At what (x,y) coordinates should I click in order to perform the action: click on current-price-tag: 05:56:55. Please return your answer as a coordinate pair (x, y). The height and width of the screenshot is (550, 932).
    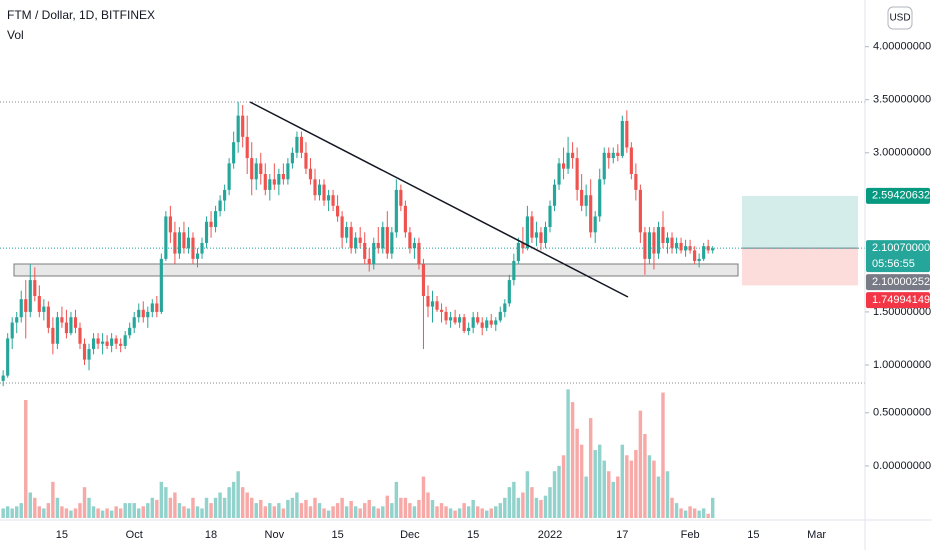
    Looking at the image, I should click on (893, 264).